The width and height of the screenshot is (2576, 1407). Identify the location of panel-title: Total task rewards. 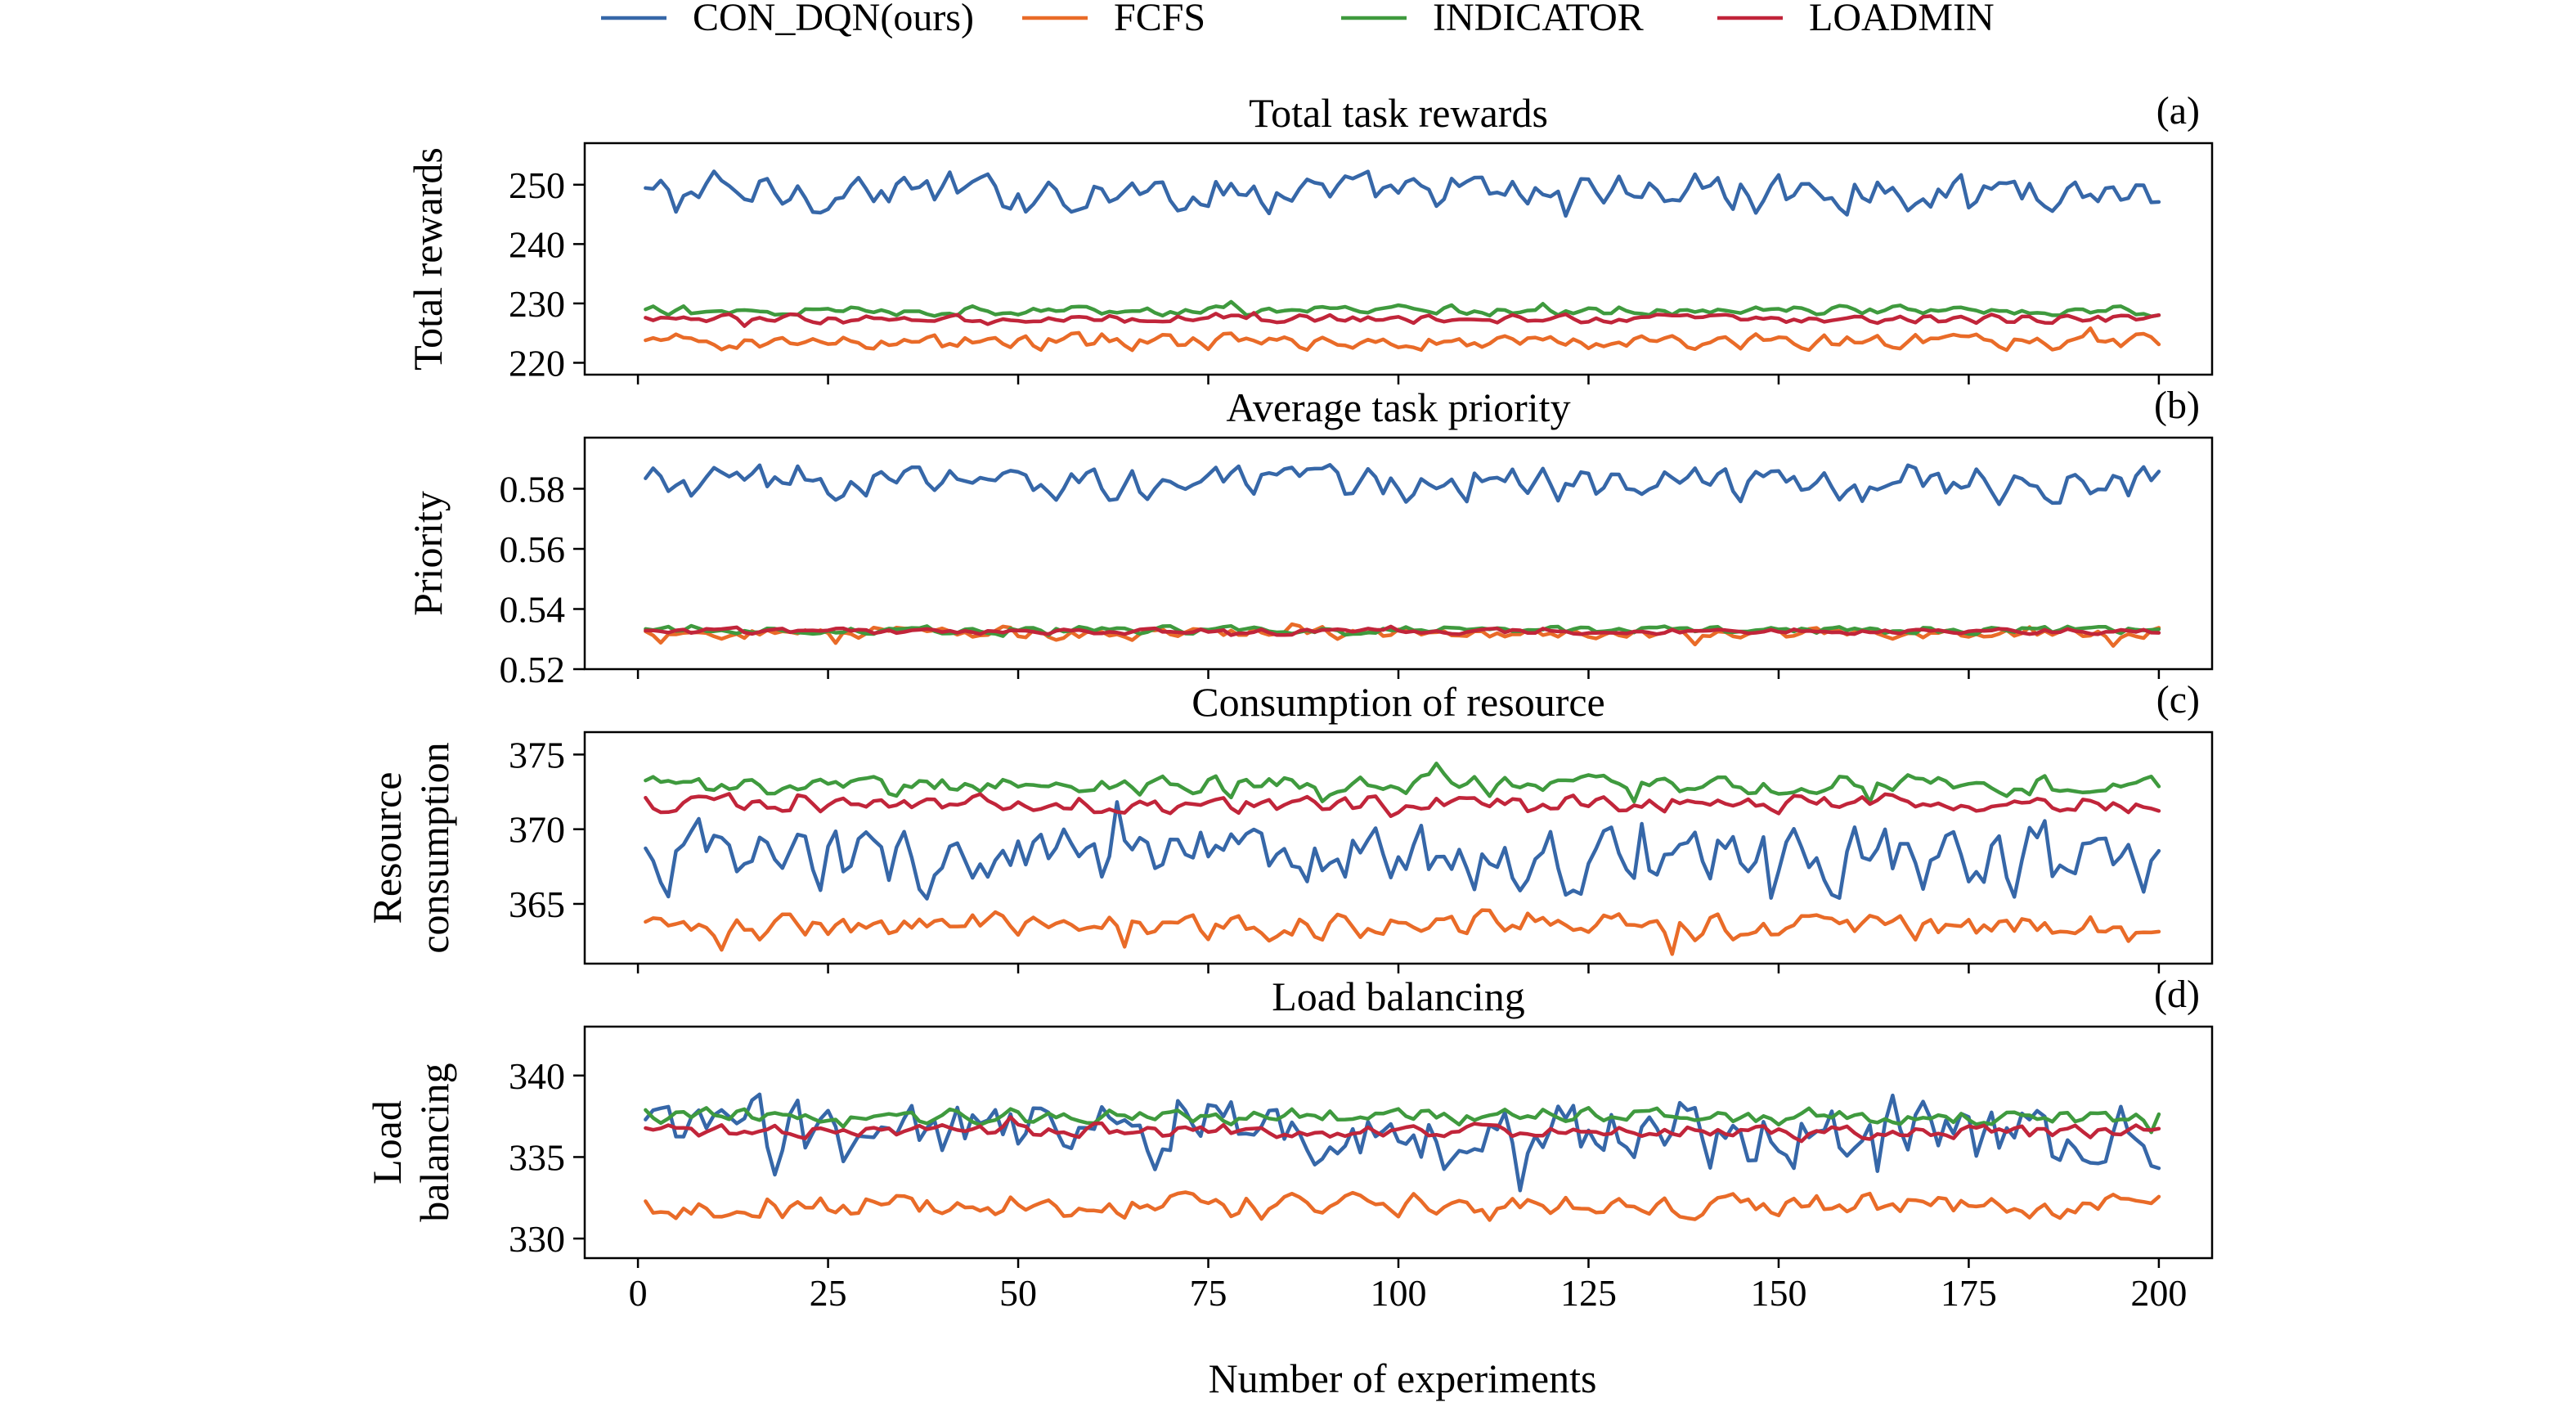
(1399, 113).